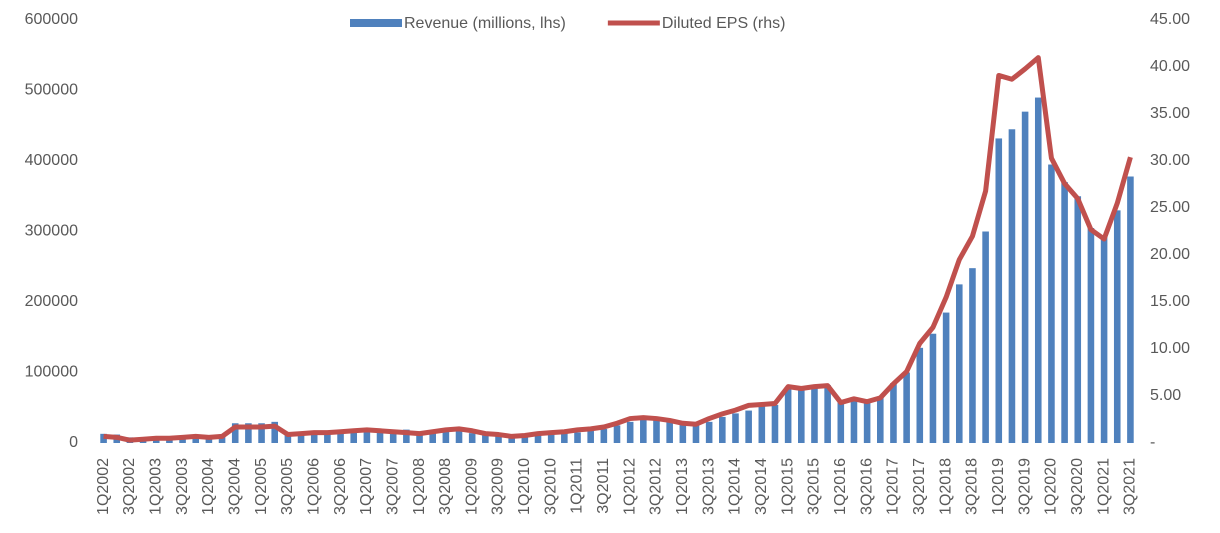  I want to click on y-tick-label: 400000, so click(51, 160).